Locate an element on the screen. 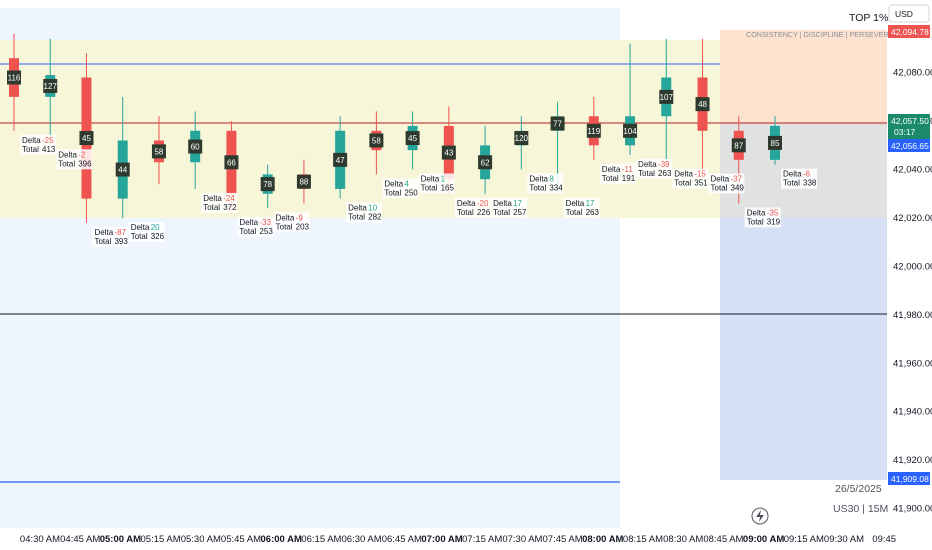 This screenshot has height=550, width=932. delta-value: 1 is located at coordinates (443, 179).